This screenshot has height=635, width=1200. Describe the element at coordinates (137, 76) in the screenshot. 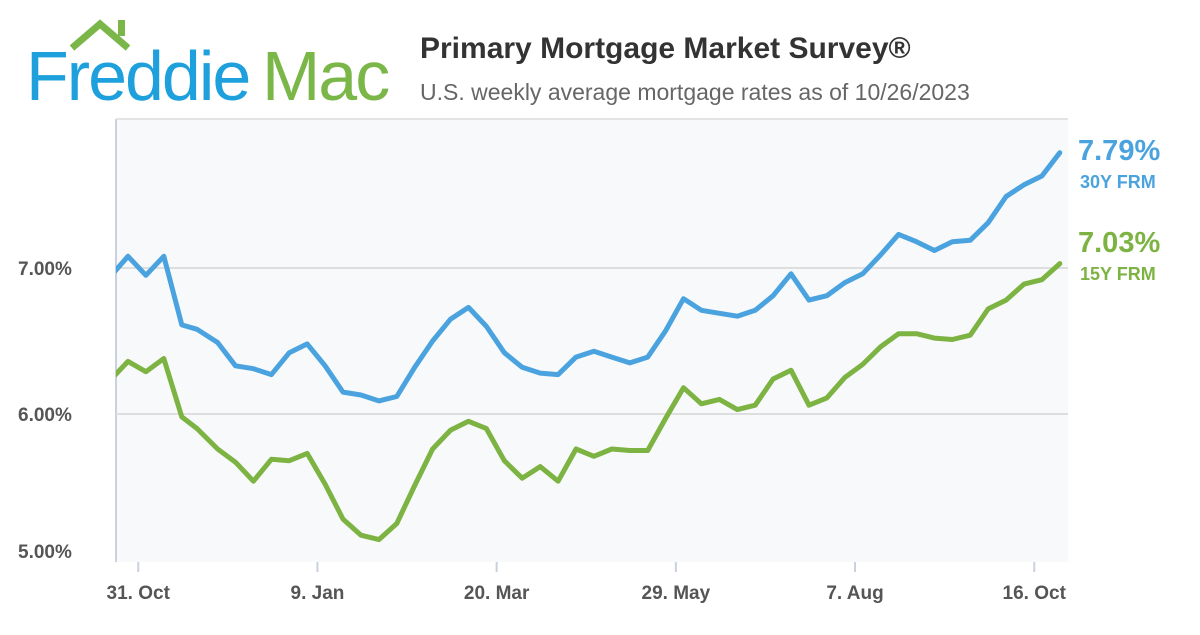

I see `logo-text-freddie: Freddie` at that location.